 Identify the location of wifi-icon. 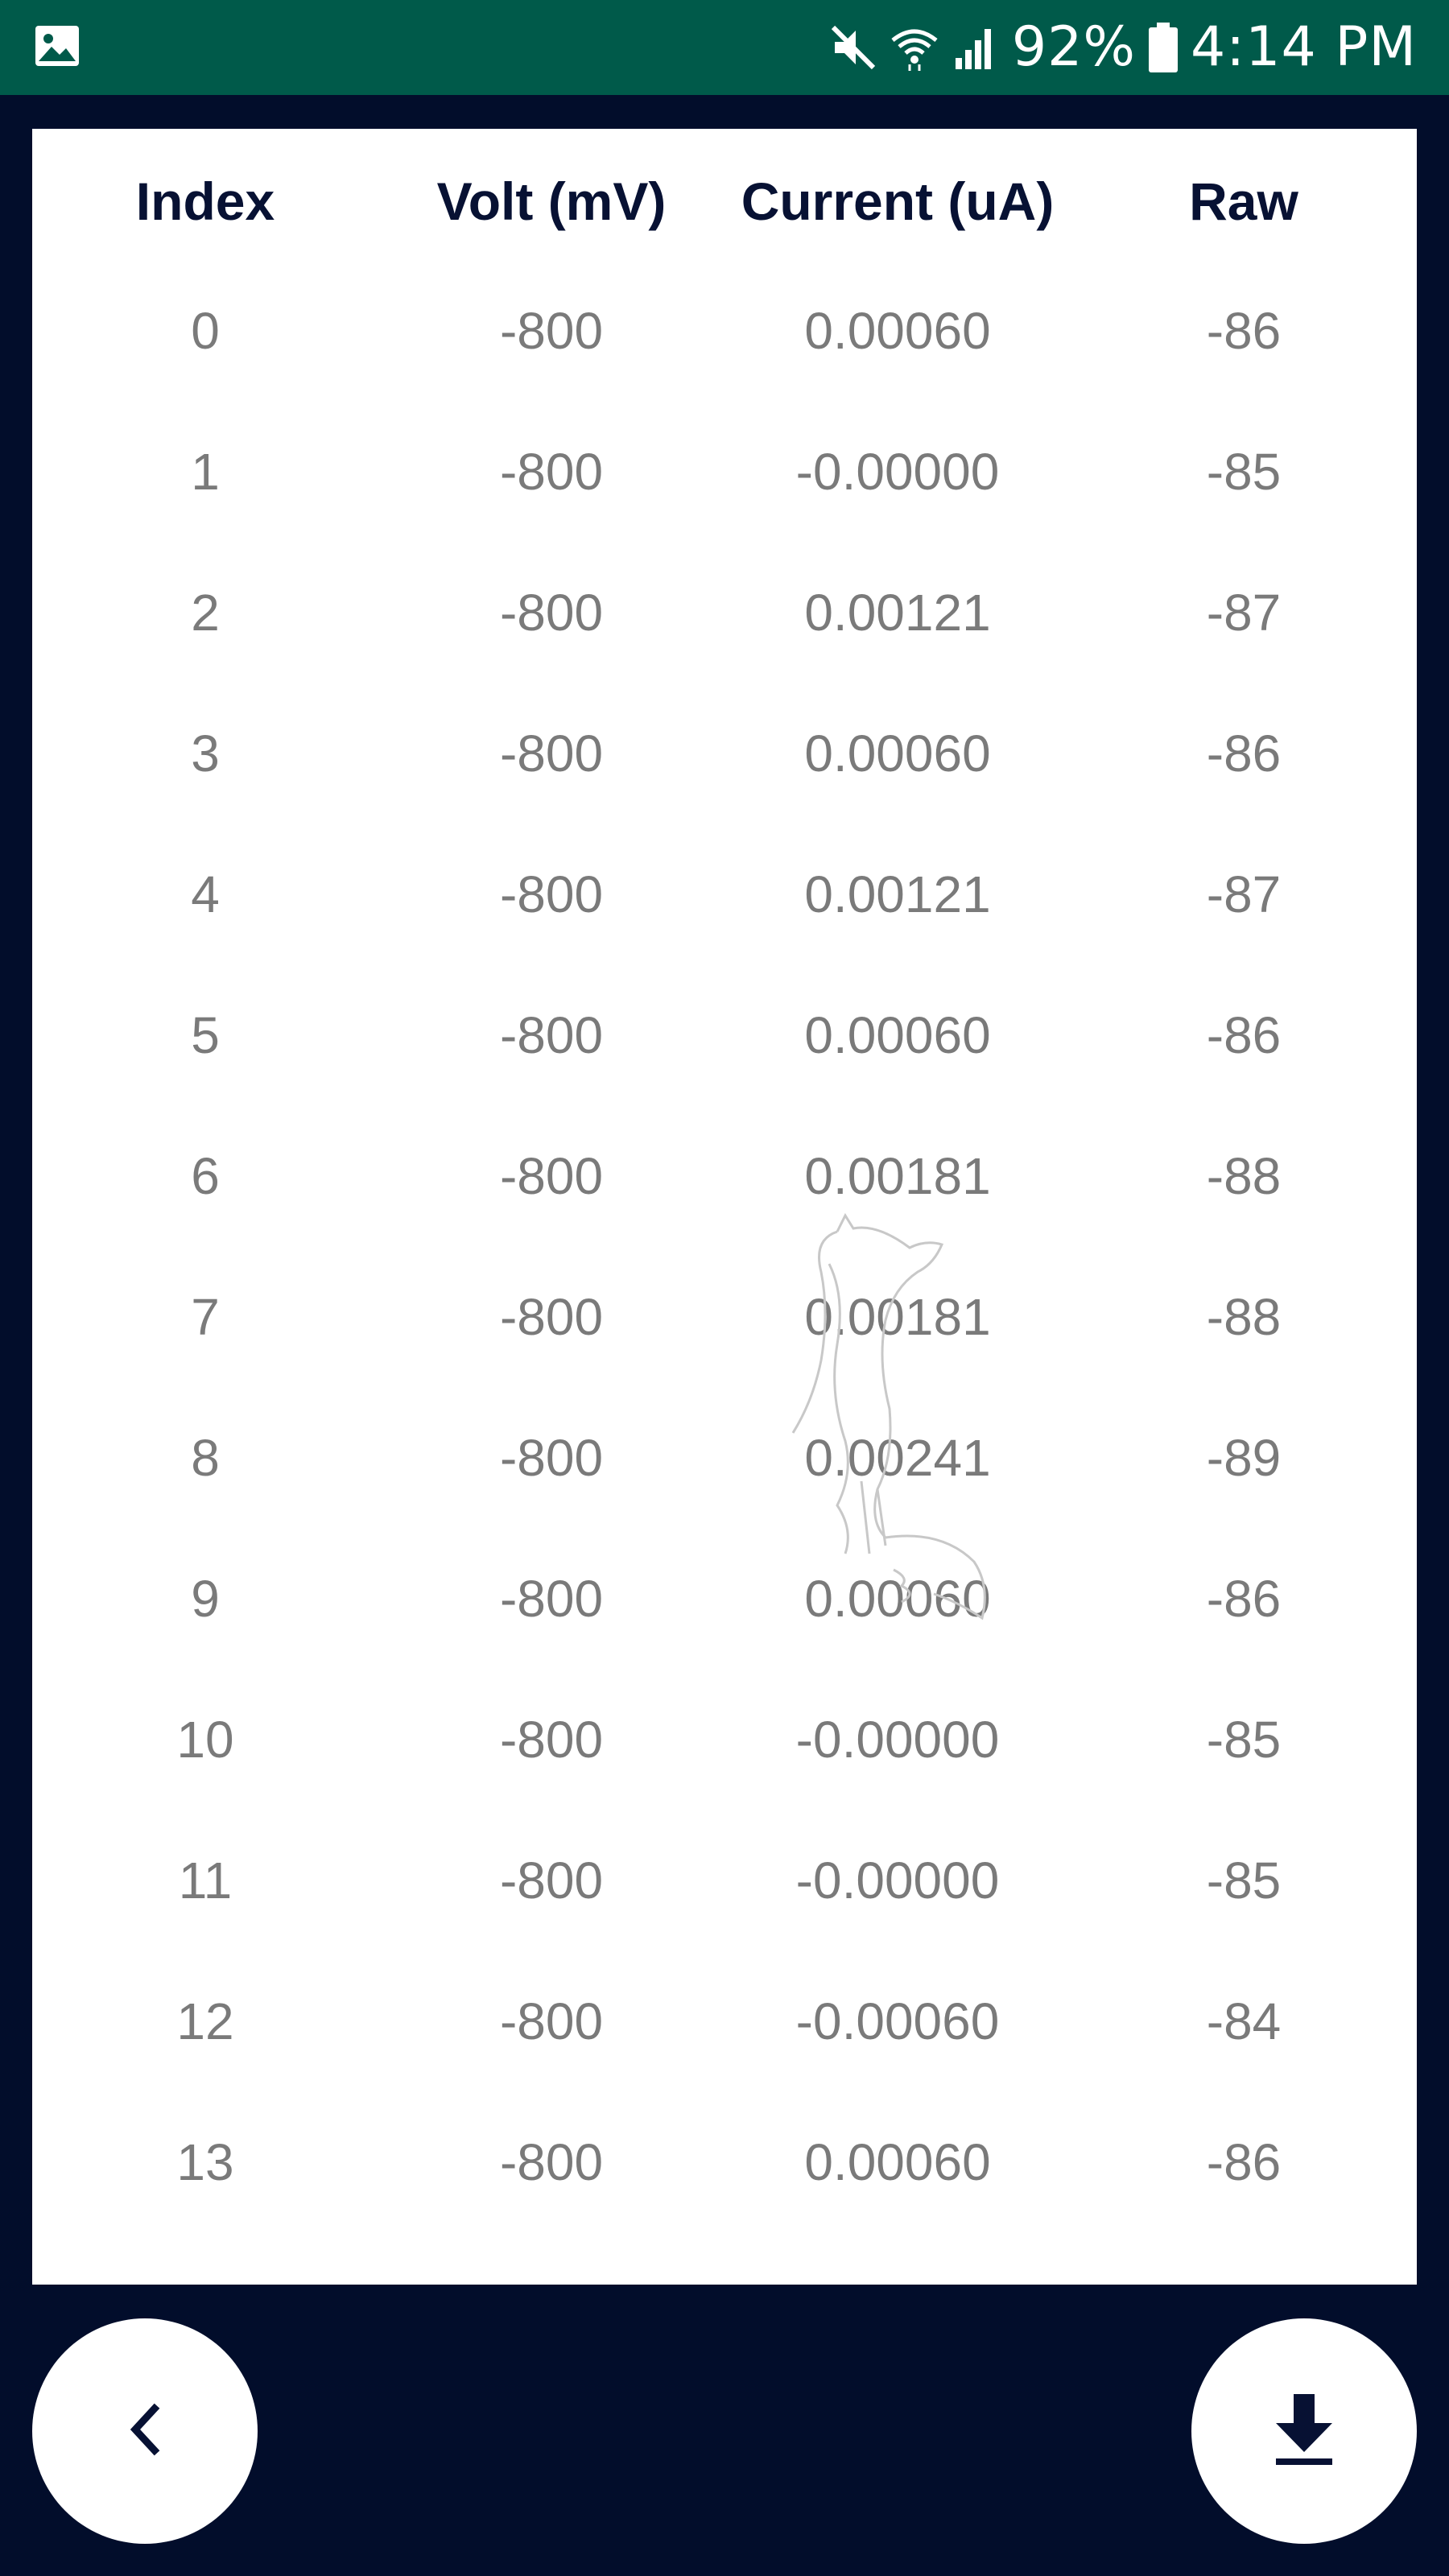
(914, 47).